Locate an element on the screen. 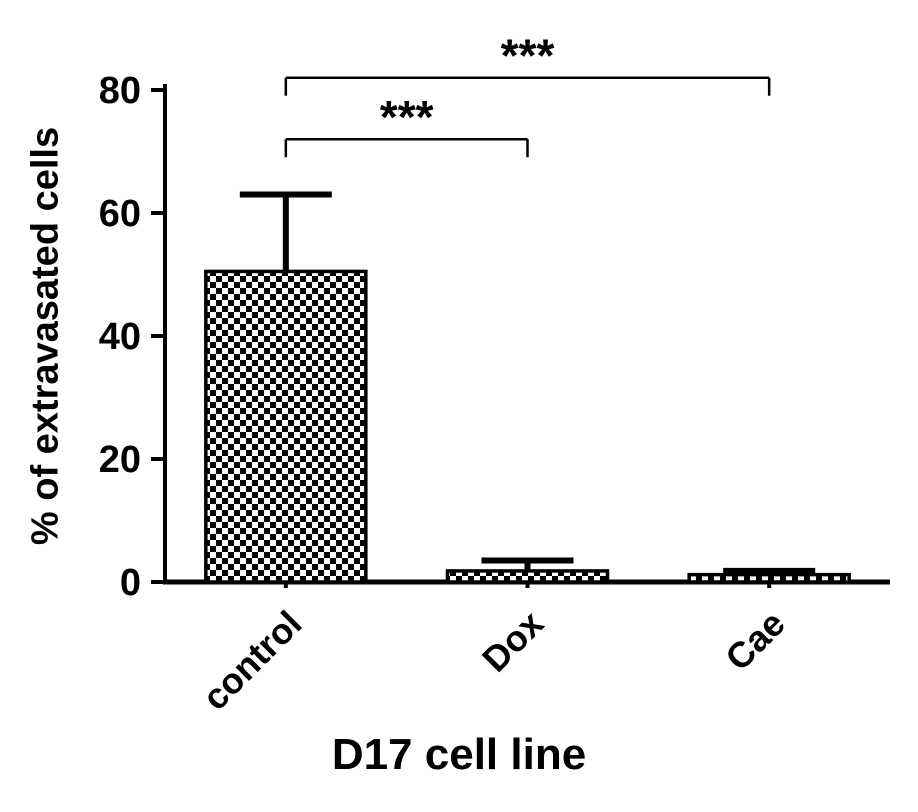 The width and height of the screenshot is (918, 812). y-tick-label: 20 is located at coordinates (120, 460).